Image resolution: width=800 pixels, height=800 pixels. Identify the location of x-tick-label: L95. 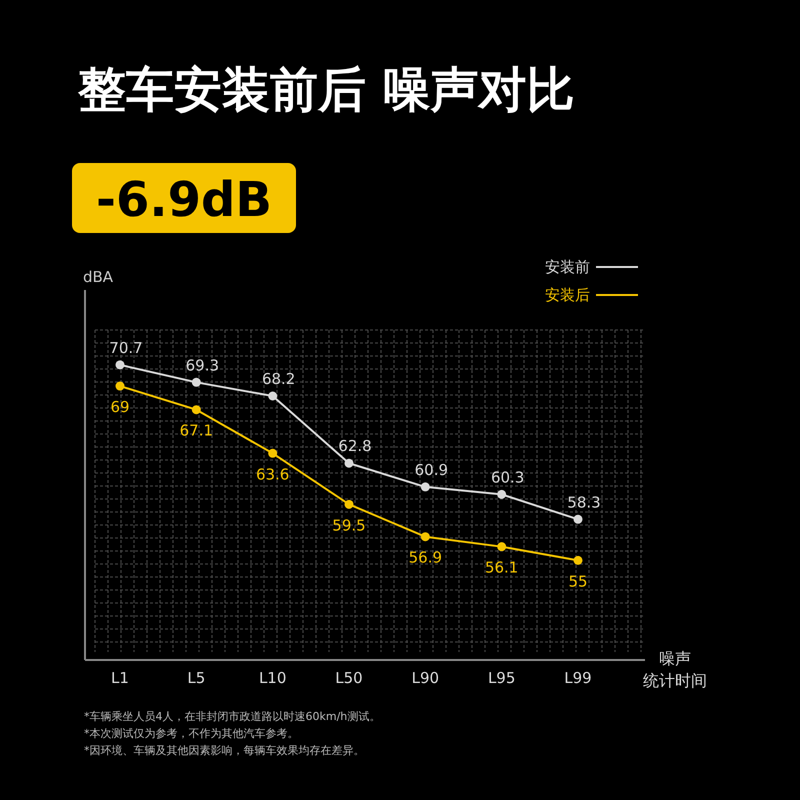
(502, 678).